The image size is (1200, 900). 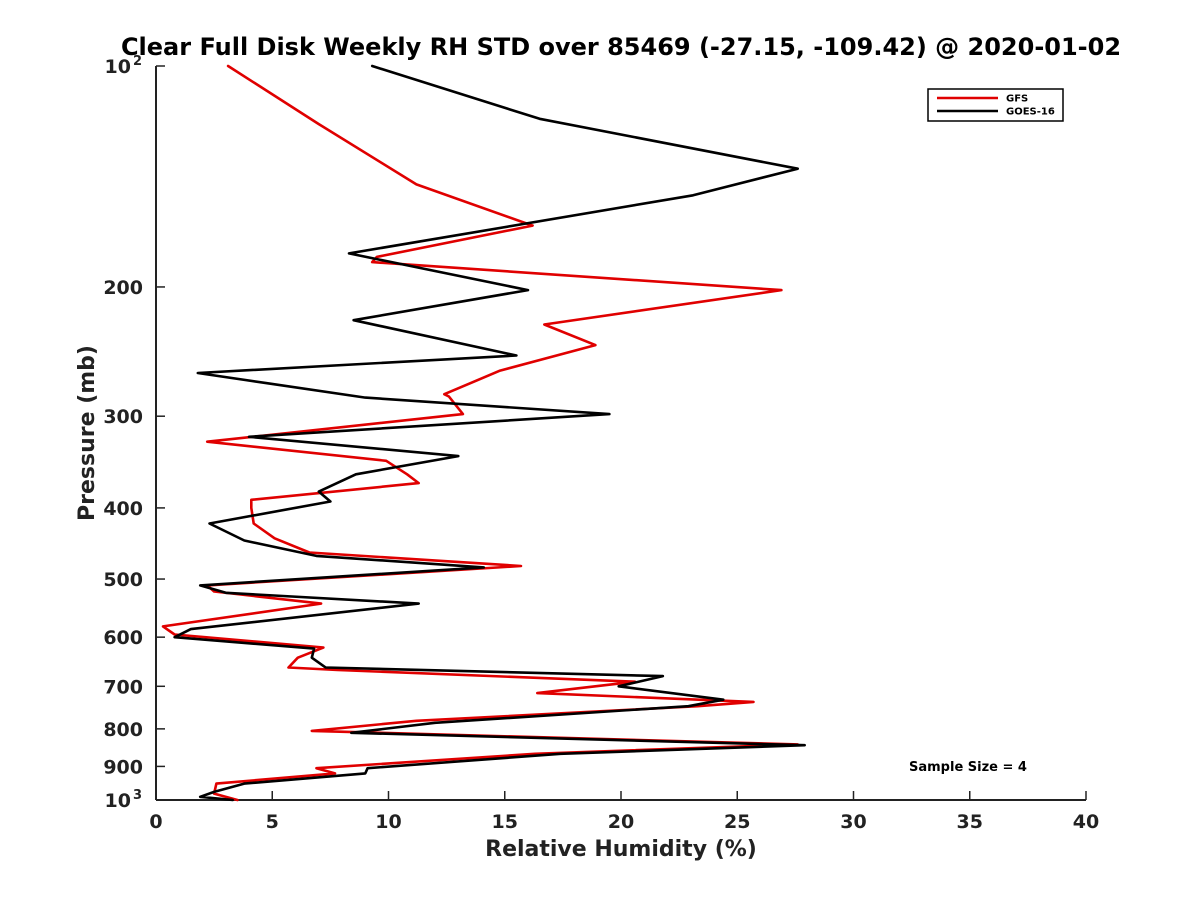 I want to click on legend-label-gfs: GFS, so click(x=1017, y=99).